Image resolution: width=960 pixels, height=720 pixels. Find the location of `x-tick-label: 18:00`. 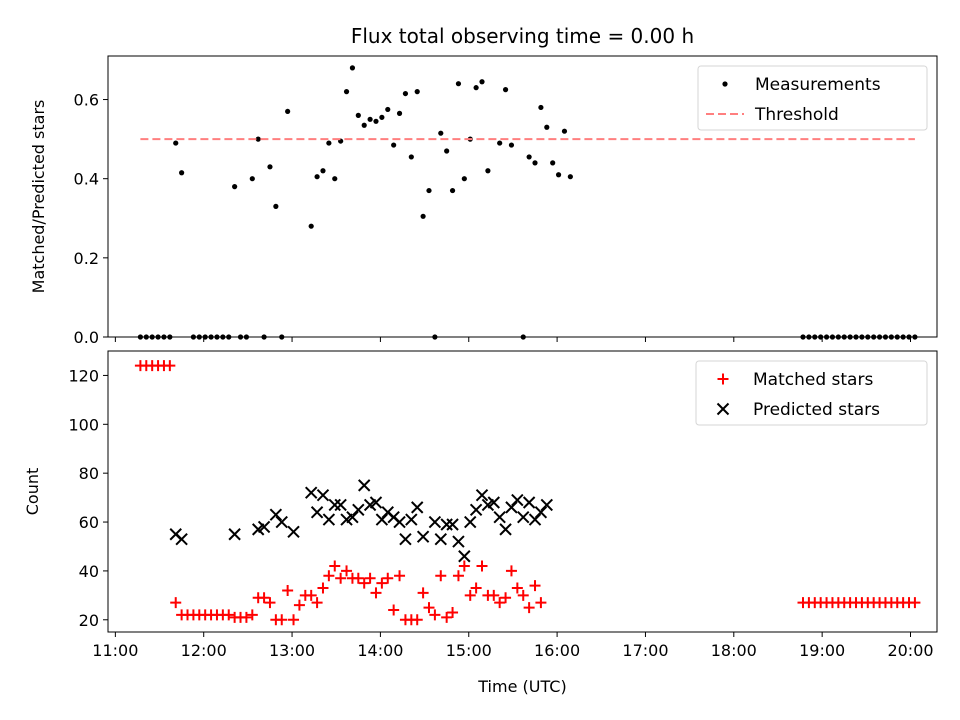

x-tick-label: 18:00 is located at coordinates (734, 650).